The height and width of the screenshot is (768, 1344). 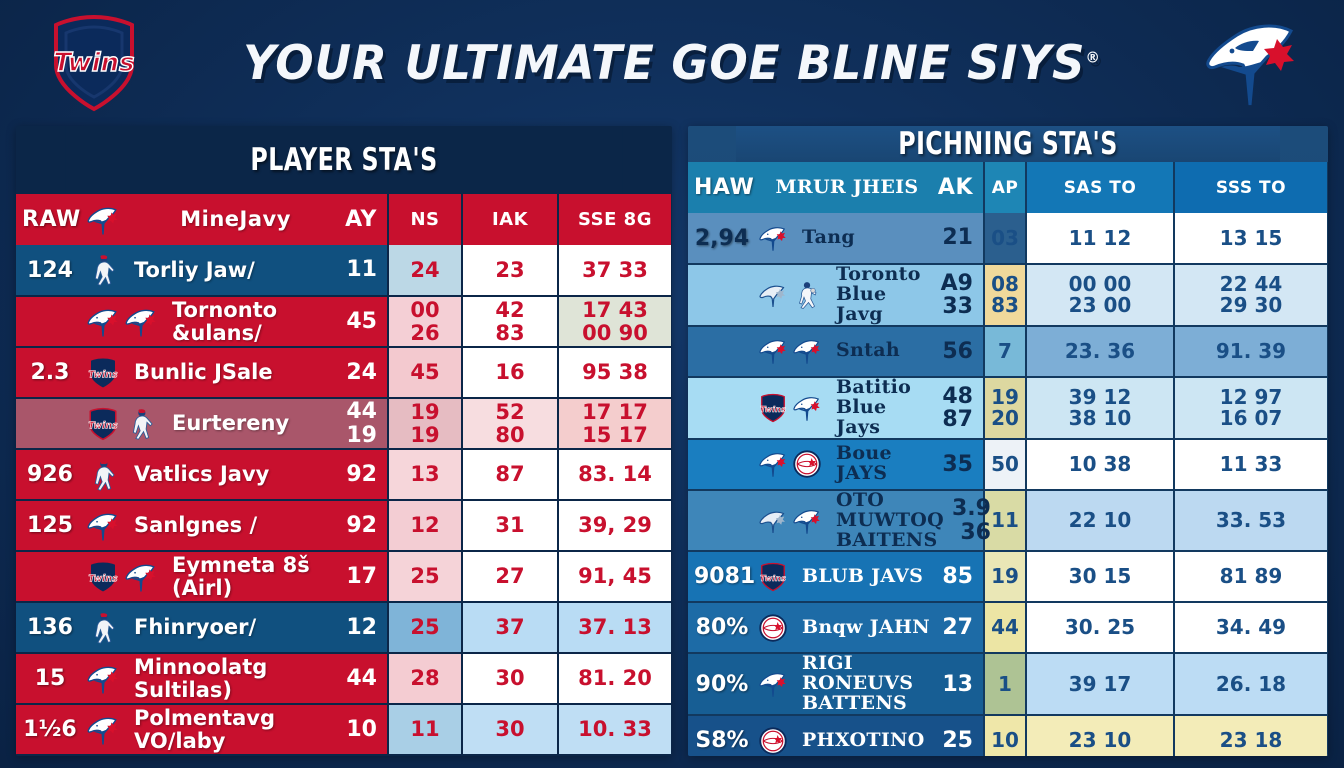 I want to click on stat-cell: 91, 45, so click(x=615, y=577).